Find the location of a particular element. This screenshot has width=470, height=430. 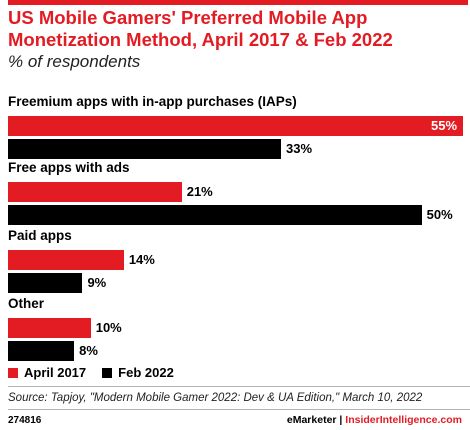

footer-brand: eMarketer | InsiderIntelligence.com is located at coordinates (374, 420).